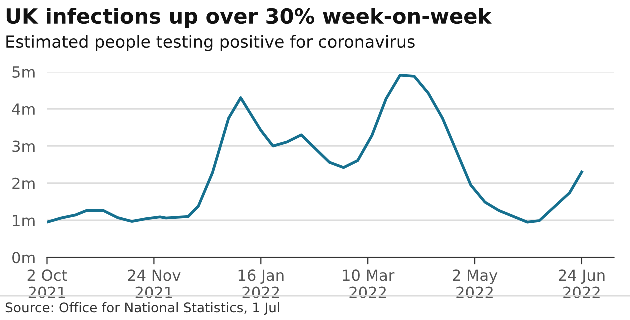  Describe the element at coordinates (23, 109) in the screenshot. I see `y-tick-label: 4m` at that location.